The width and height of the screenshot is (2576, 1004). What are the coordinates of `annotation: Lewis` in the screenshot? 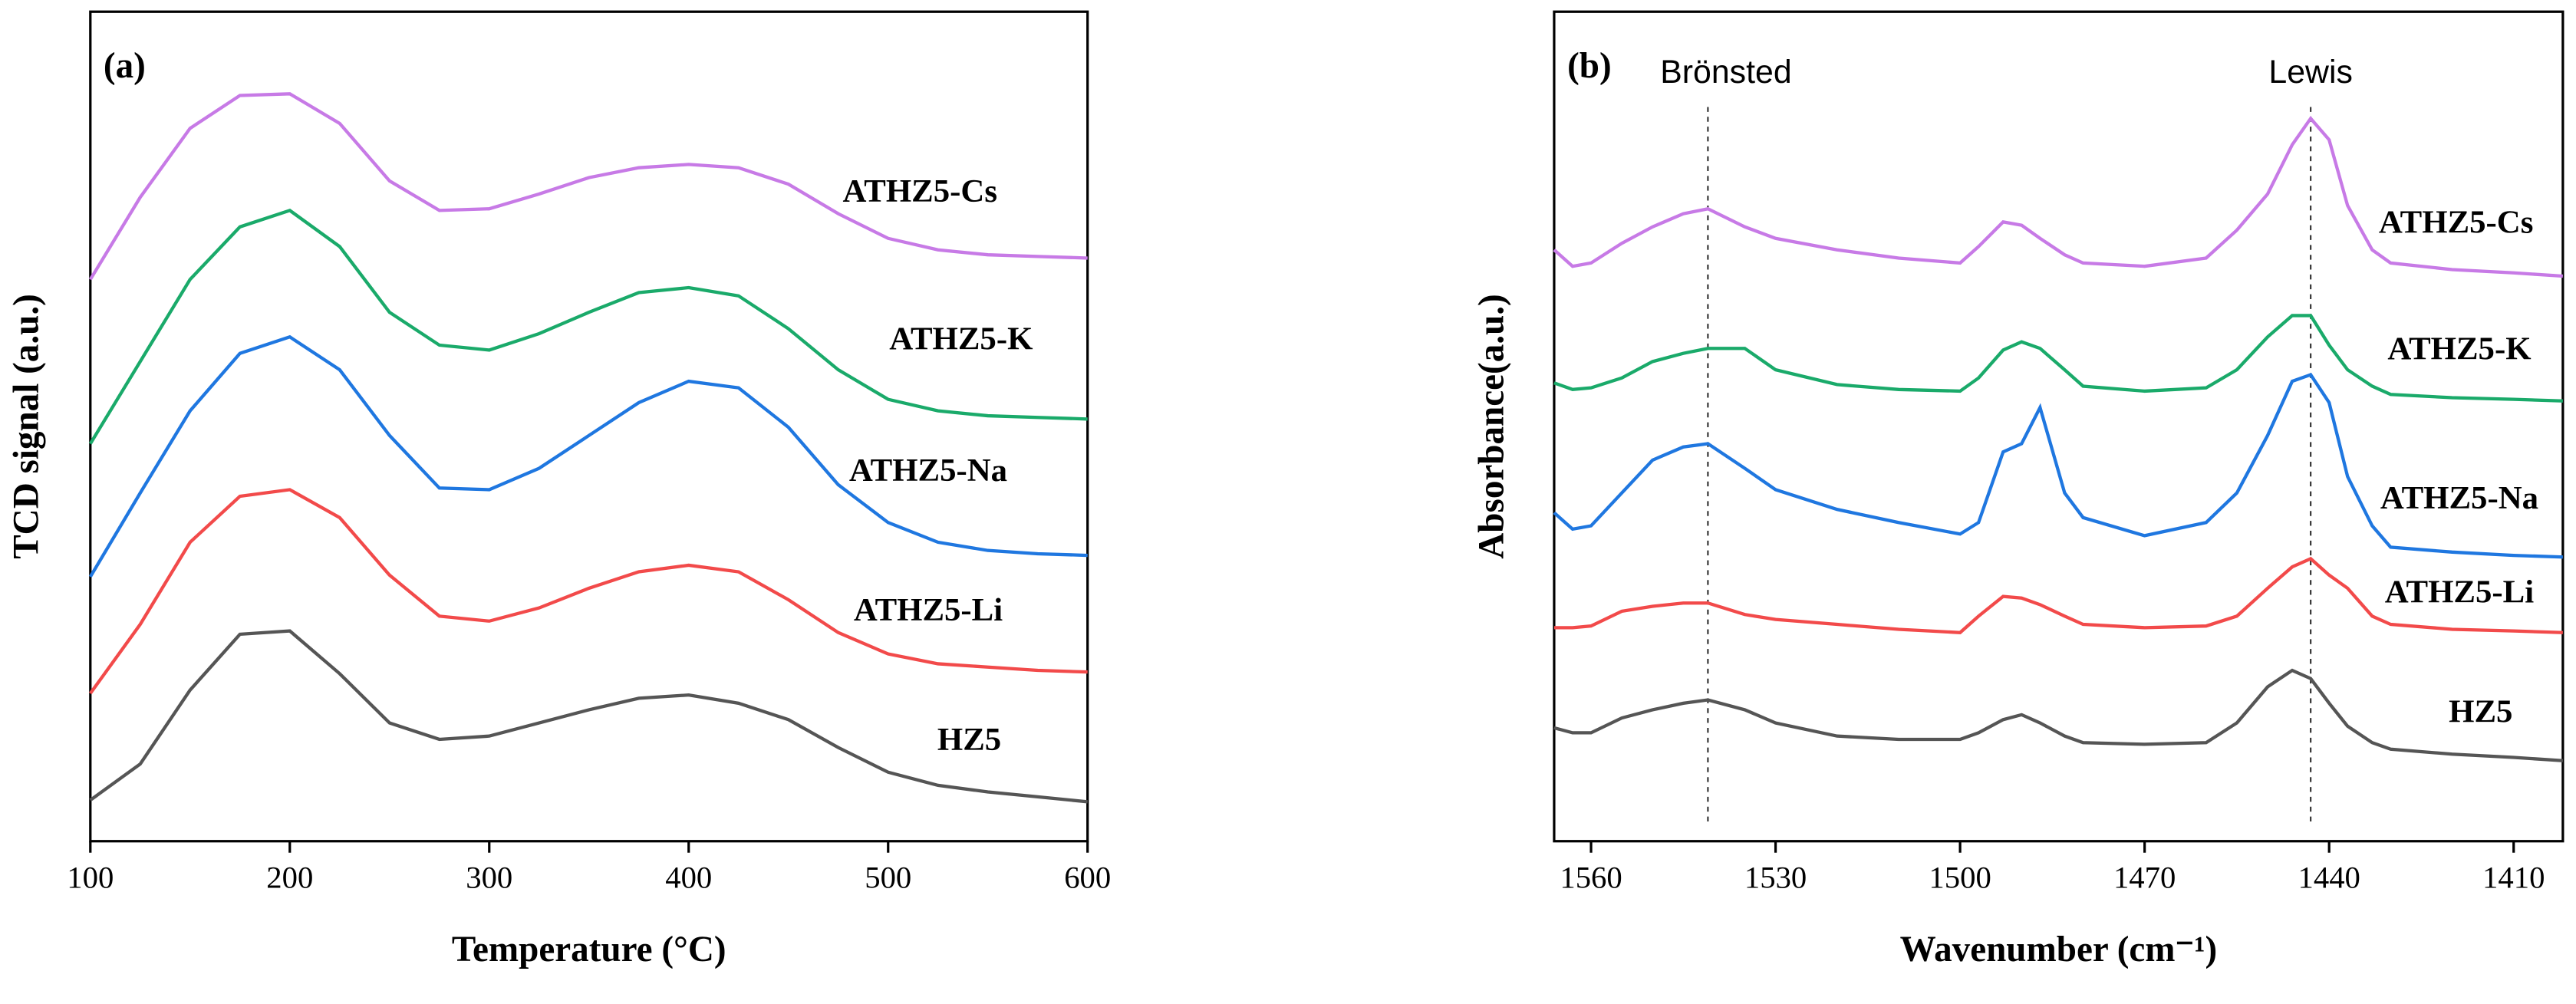 It's located at (2310, 72).